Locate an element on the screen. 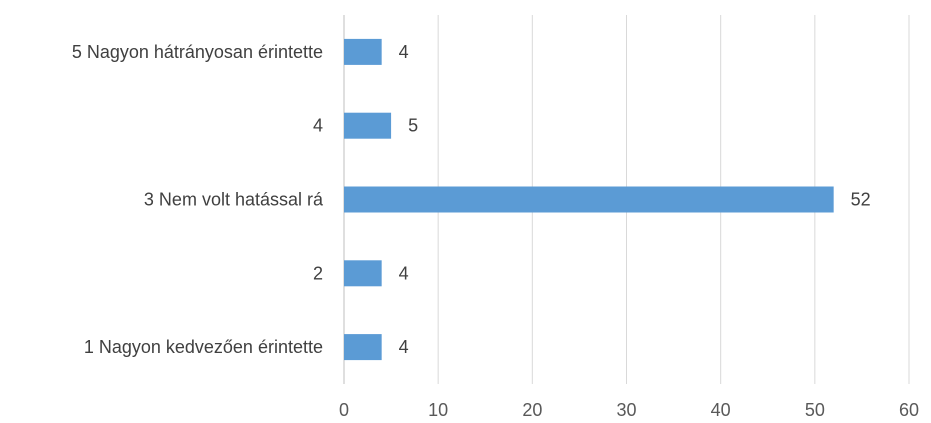 The height and width of the screenshot is (423, 931). x-axis-tick-labels: 0 10 20 30 40 50 60 is located at coordinates (629, 410).